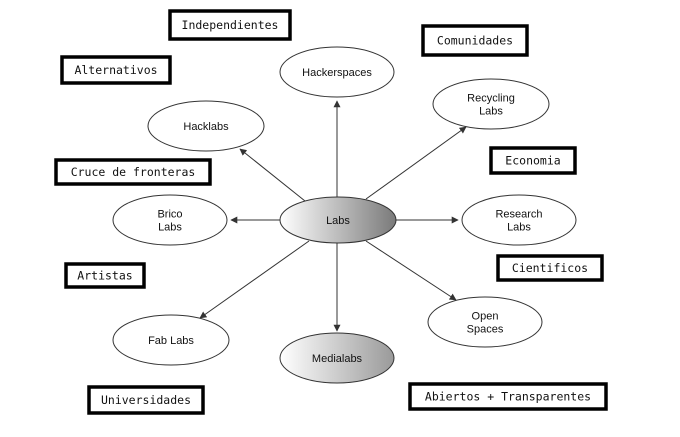  I want to click on node-recycling-labs-label: Recycling, so click(491, 99).